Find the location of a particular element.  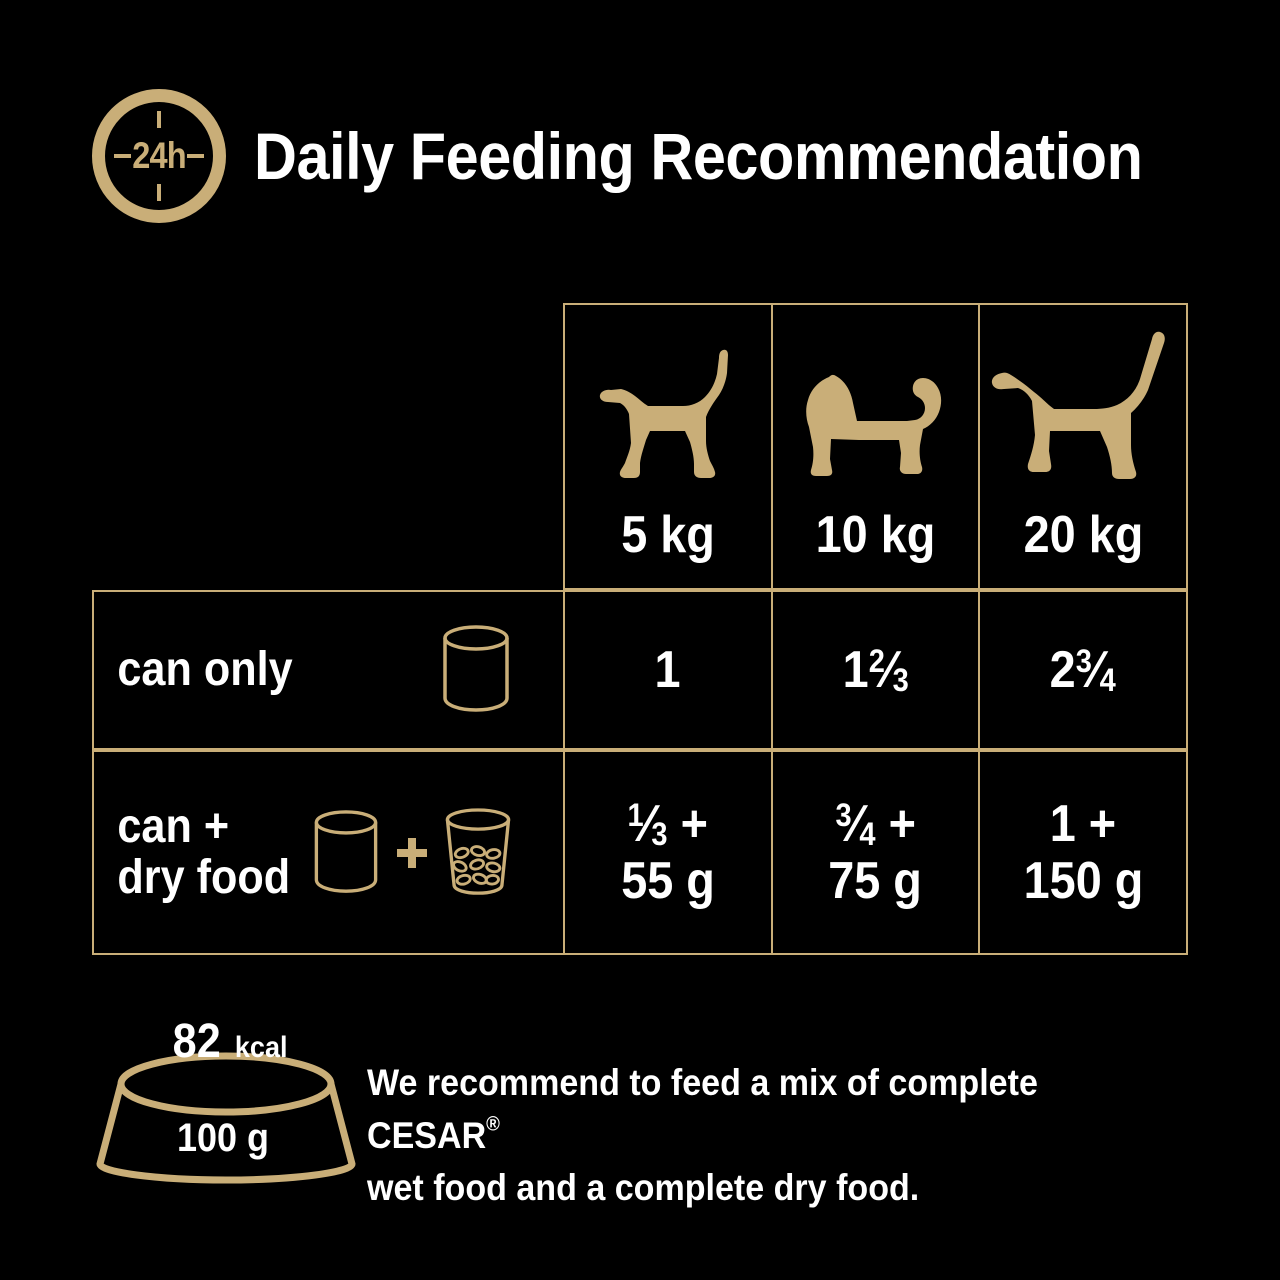

value-text-line2: 150 g is located at coordinates (1083, 880).